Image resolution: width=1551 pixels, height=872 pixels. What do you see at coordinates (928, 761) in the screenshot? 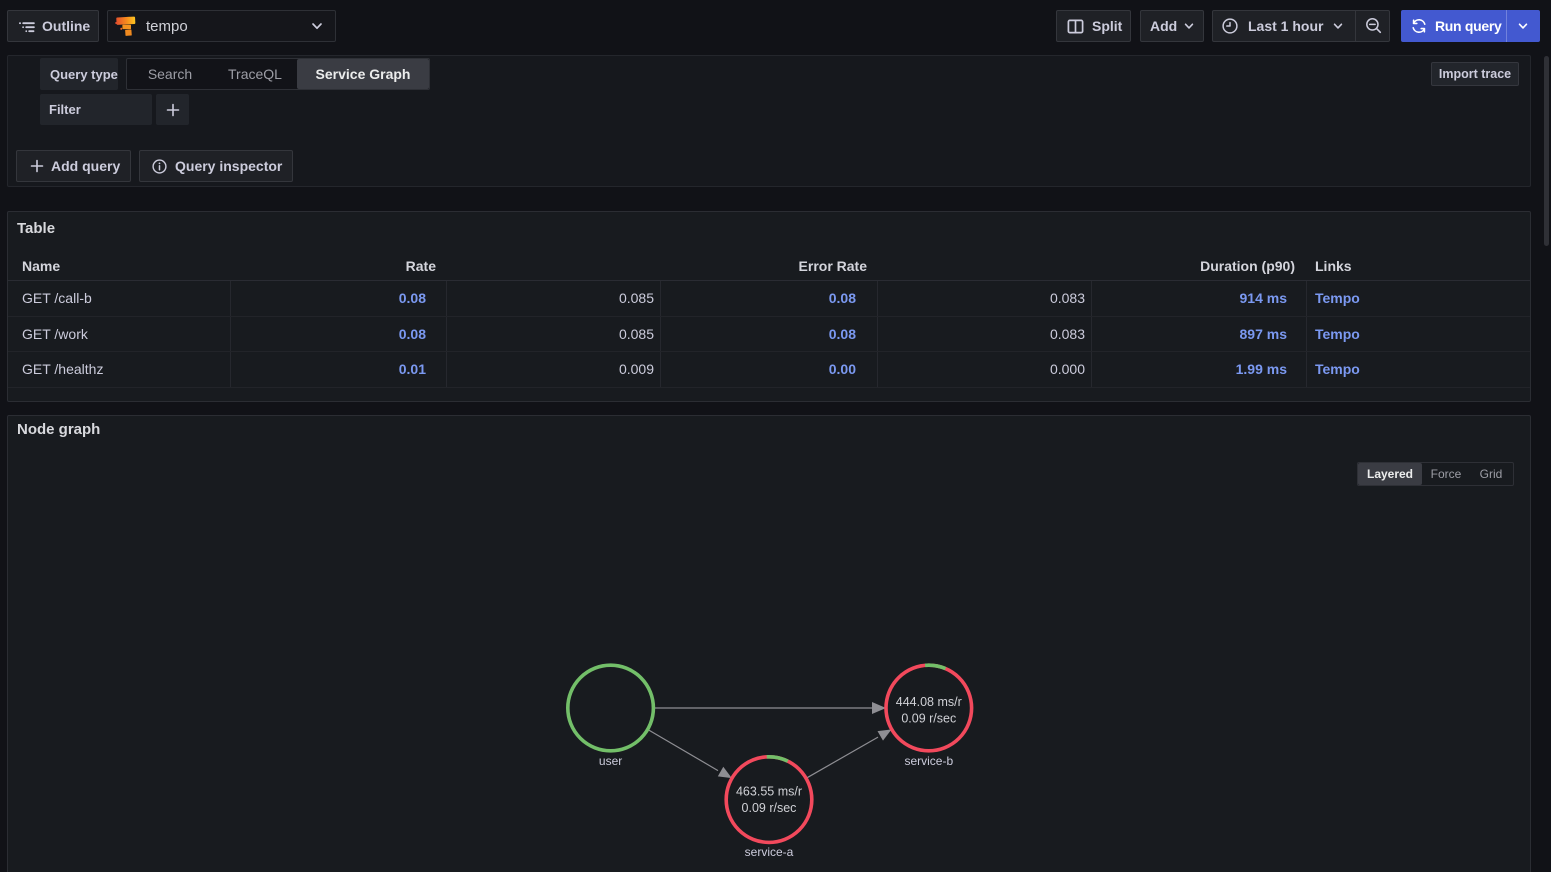
I see `svg-text: service-b` at bounding box center [928, 761].